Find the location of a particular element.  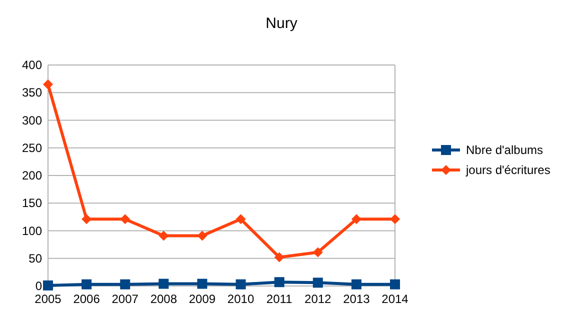

x-tick-label: 2013 is located at coordinates (356, 299).